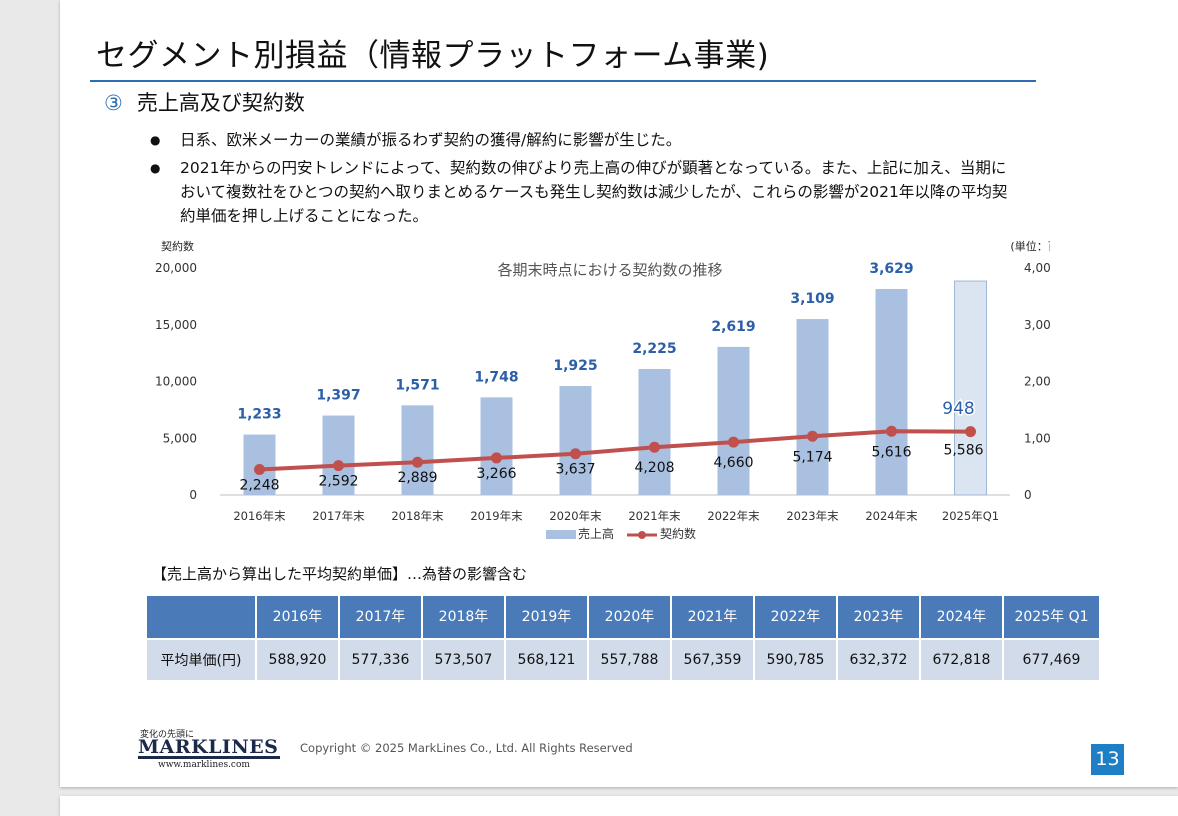  Describe the element at coordinates (812, 457) in the screenshot. I see `line-data-label: 5,174` at that location.